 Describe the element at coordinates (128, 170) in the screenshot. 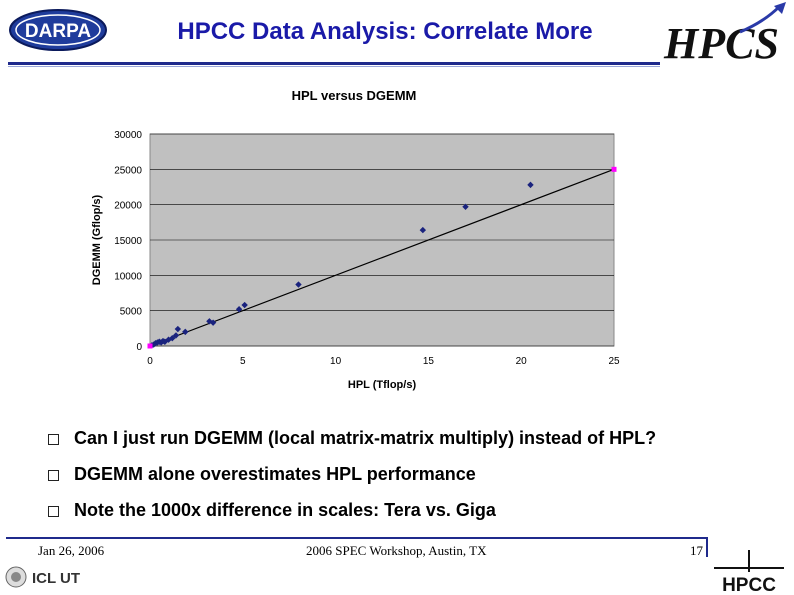

I see `y-tick-label: 25000` at that location.